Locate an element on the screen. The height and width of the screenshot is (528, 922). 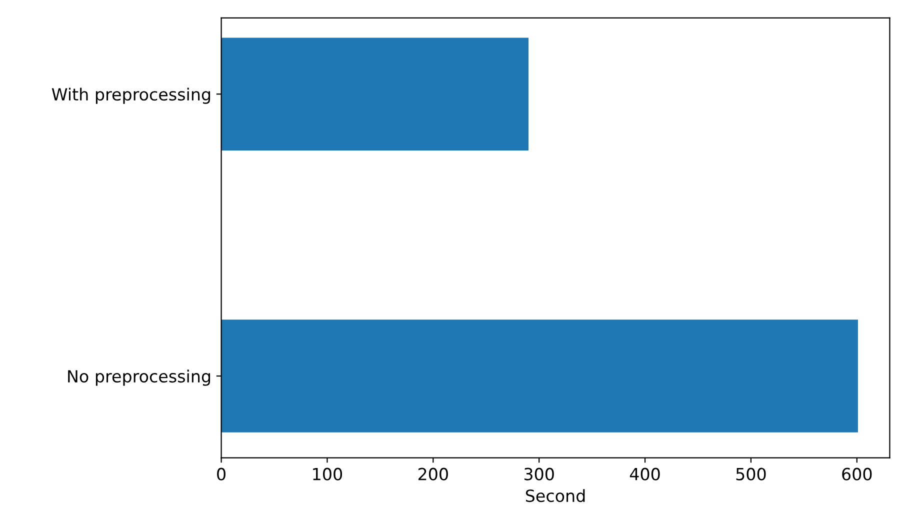
y-tick-label: With preprocessing is located at coordinates (131, 96).